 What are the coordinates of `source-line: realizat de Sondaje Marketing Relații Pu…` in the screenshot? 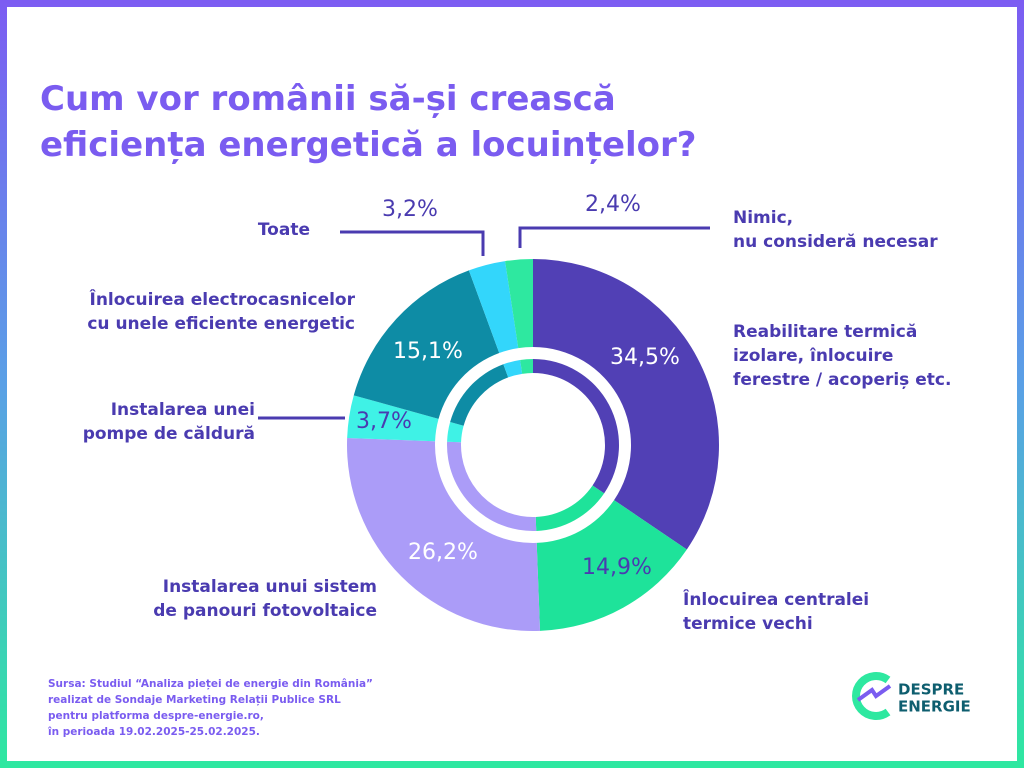 It's located at (194, 700).